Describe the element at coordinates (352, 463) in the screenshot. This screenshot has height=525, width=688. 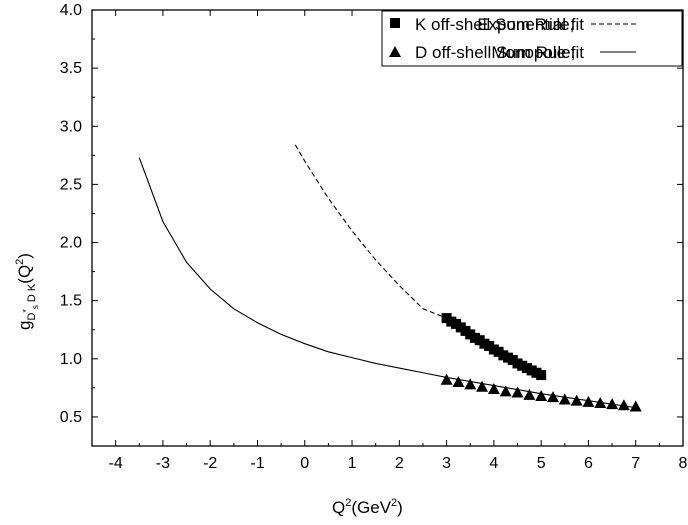
I see `x-tick-label: 1` at that location.